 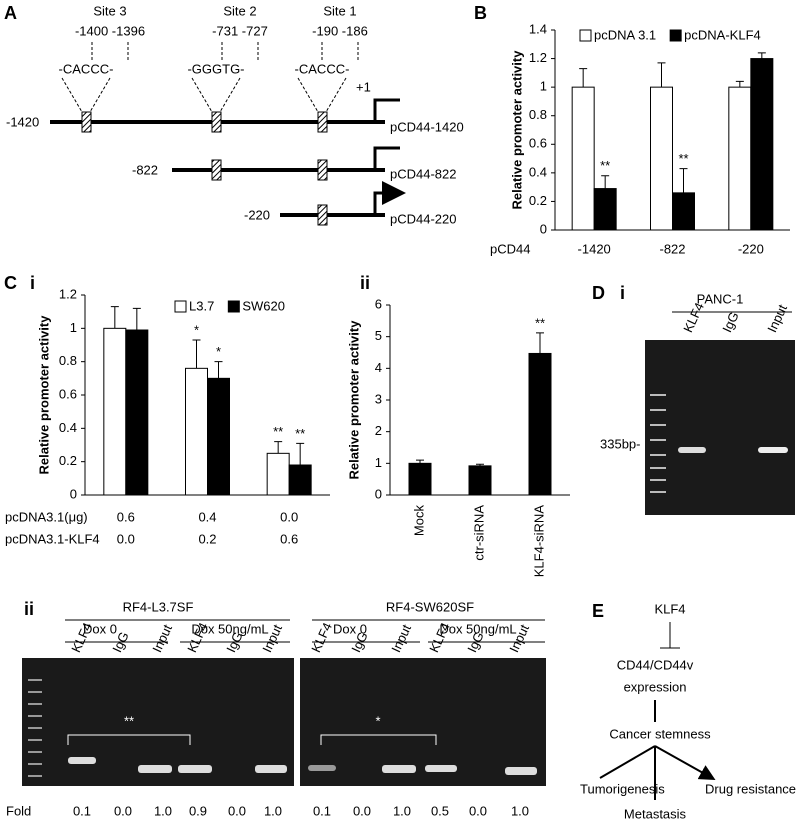 I want to click on table-cell: 0.4, so click(x=207, y=516).